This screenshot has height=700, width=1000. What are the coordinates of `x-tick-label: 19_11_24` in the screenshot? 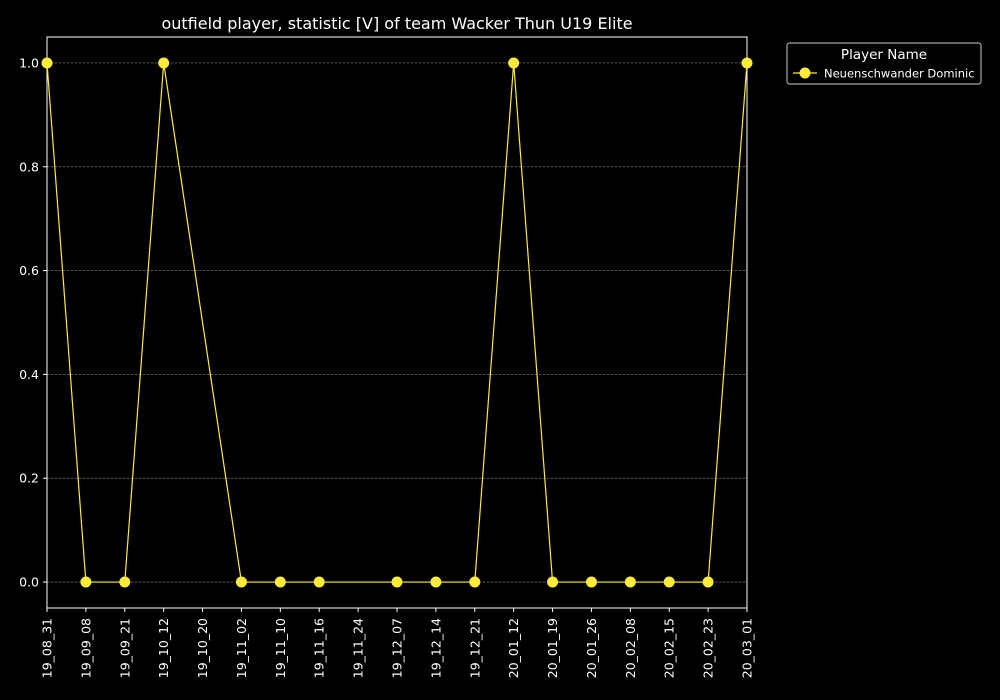 It's located at (358, 648).